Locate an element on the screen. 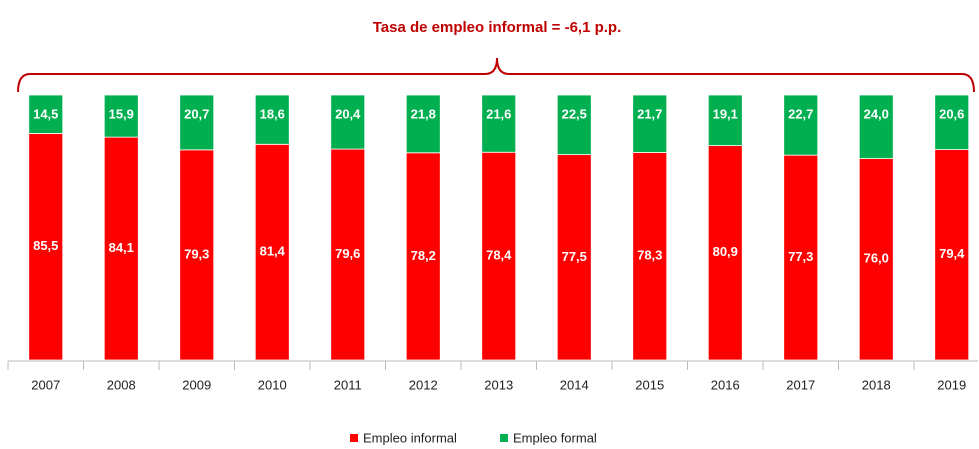 The width and height of the screenshot is (979, 449). data-label: 21,8 is located at coordinates (423, 113).